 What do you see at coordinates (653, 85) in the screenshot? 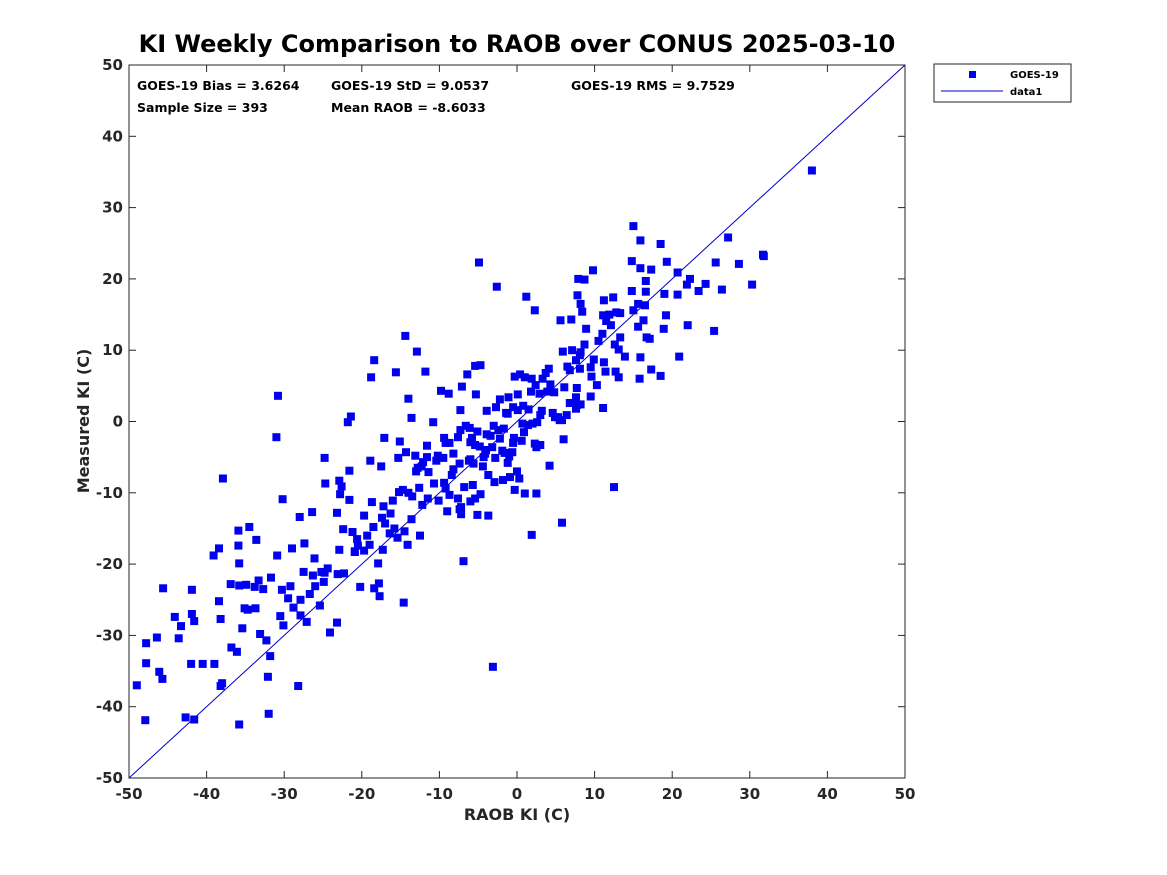
I see `stat-rms: GOES-19 RMS = 9.7529` at bounding box center [653, 85].